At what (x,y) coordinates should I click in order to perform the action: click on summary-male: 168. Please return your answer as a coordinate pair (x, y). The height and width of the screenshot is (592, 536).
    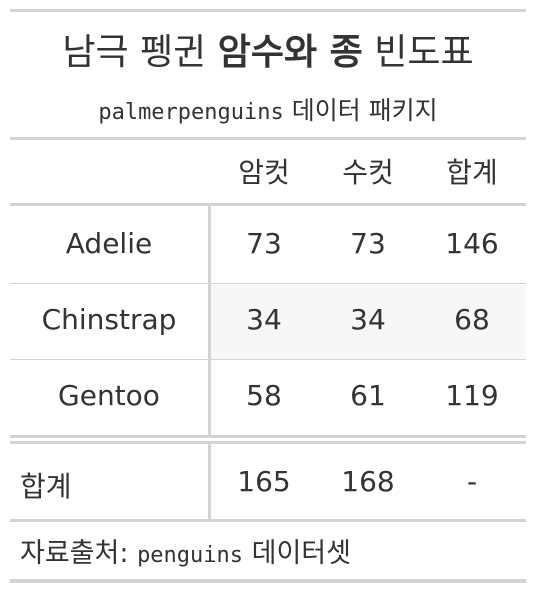
    Looking at the image, I should click on (368, 481).